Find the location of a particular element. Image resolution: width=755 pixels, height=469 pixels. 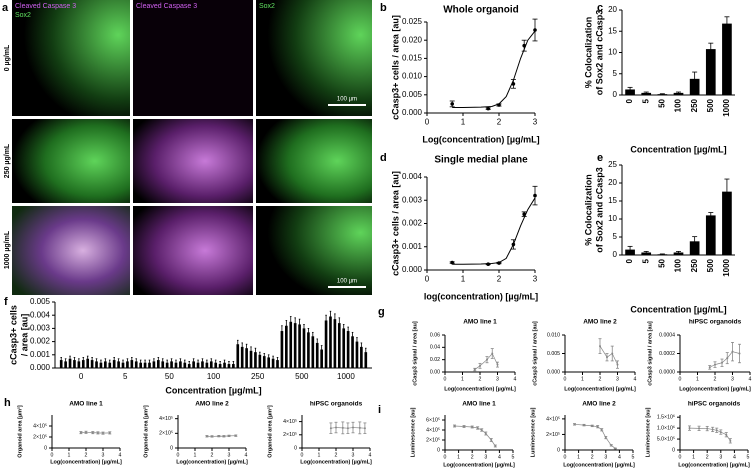

x-tick-label: 500 is located at coordinates (710, 265).